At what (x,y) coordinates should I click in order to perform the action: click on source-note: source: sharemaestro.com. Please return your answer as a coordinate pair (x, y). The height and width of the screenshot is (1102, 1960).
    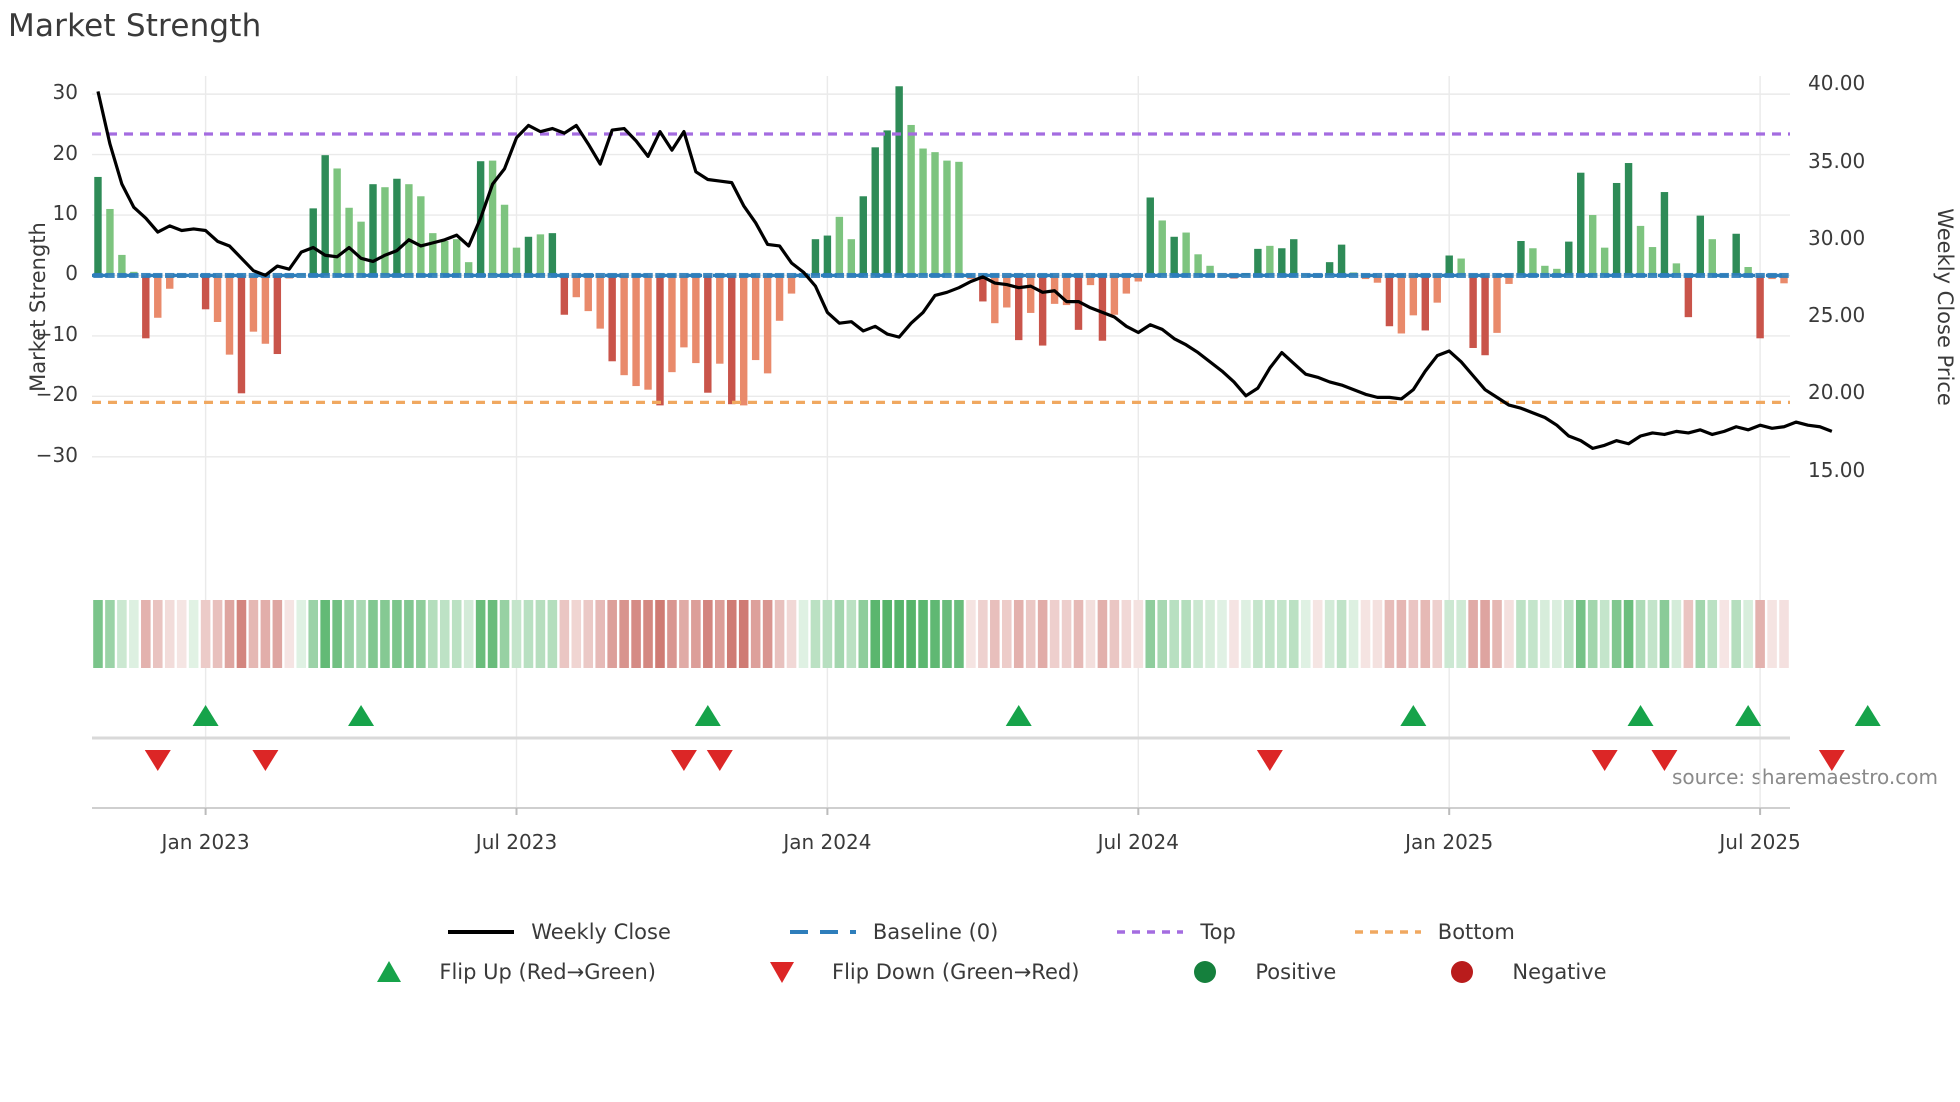
    Looking at the image, I should click on (1805, 777).